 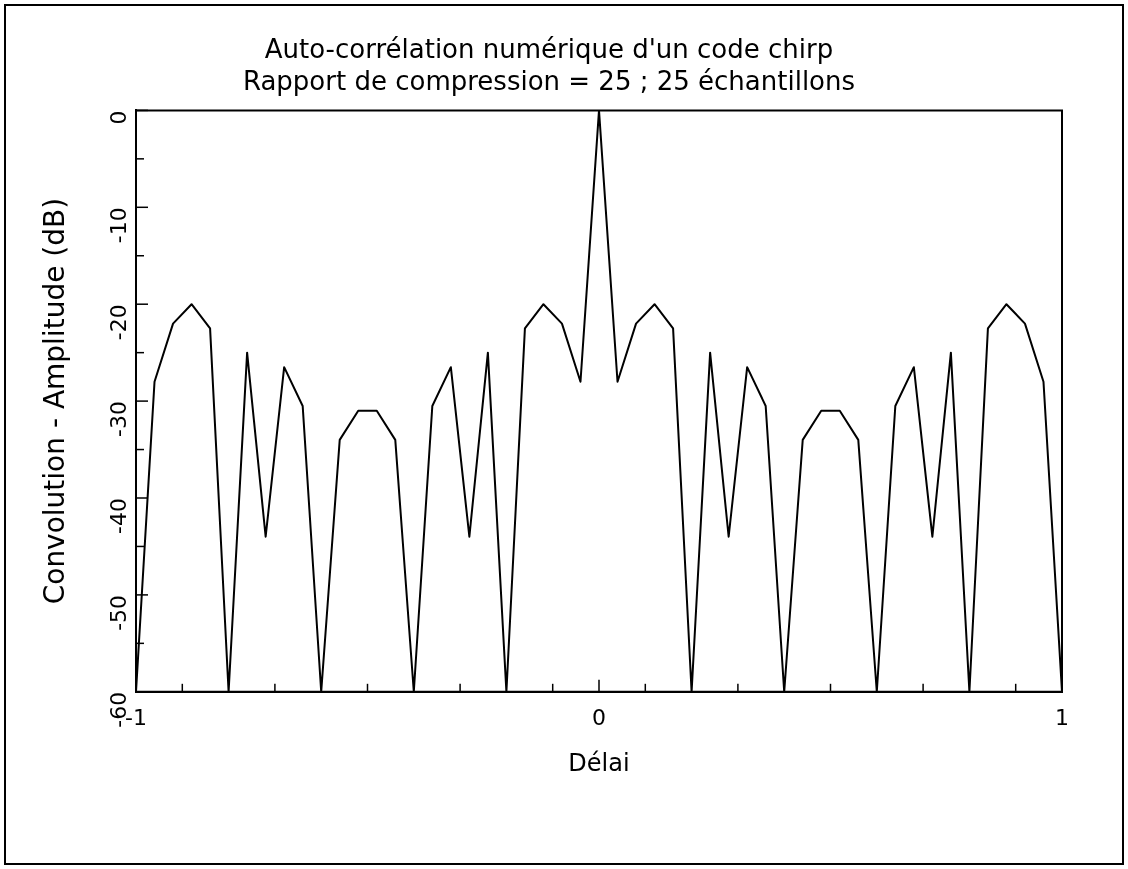 I want to click on y-tick-label: -30, so click(x=118, y=419).